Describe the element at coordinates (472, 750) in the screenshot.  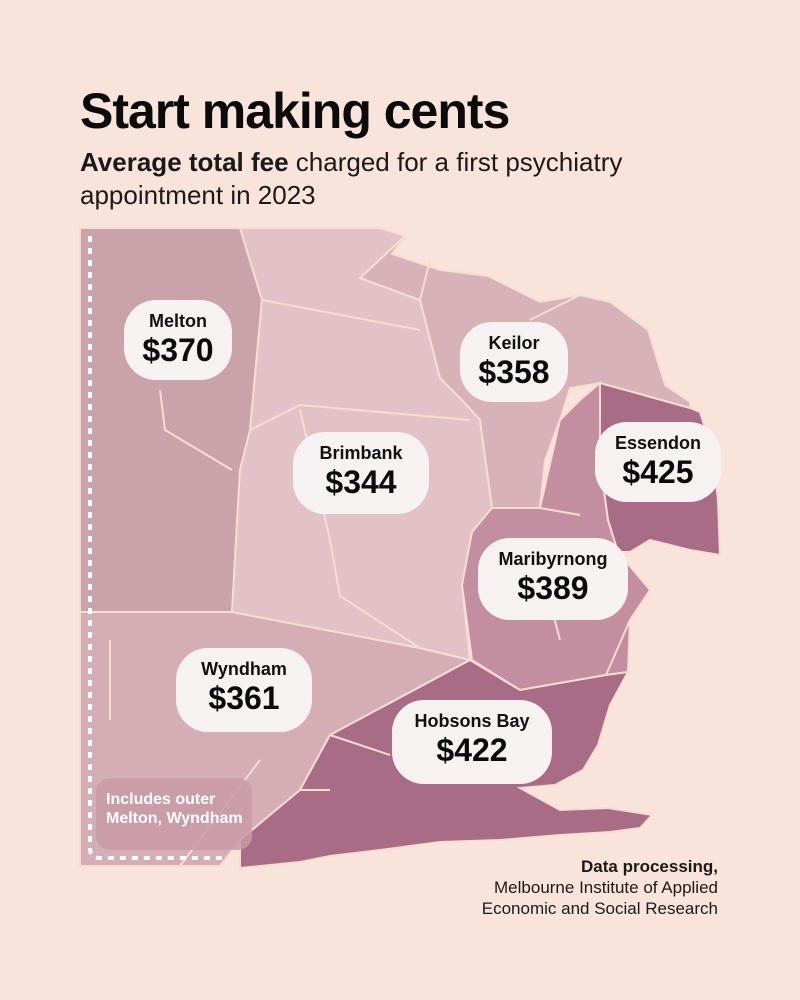
I see `region-fee: $422` at that location.